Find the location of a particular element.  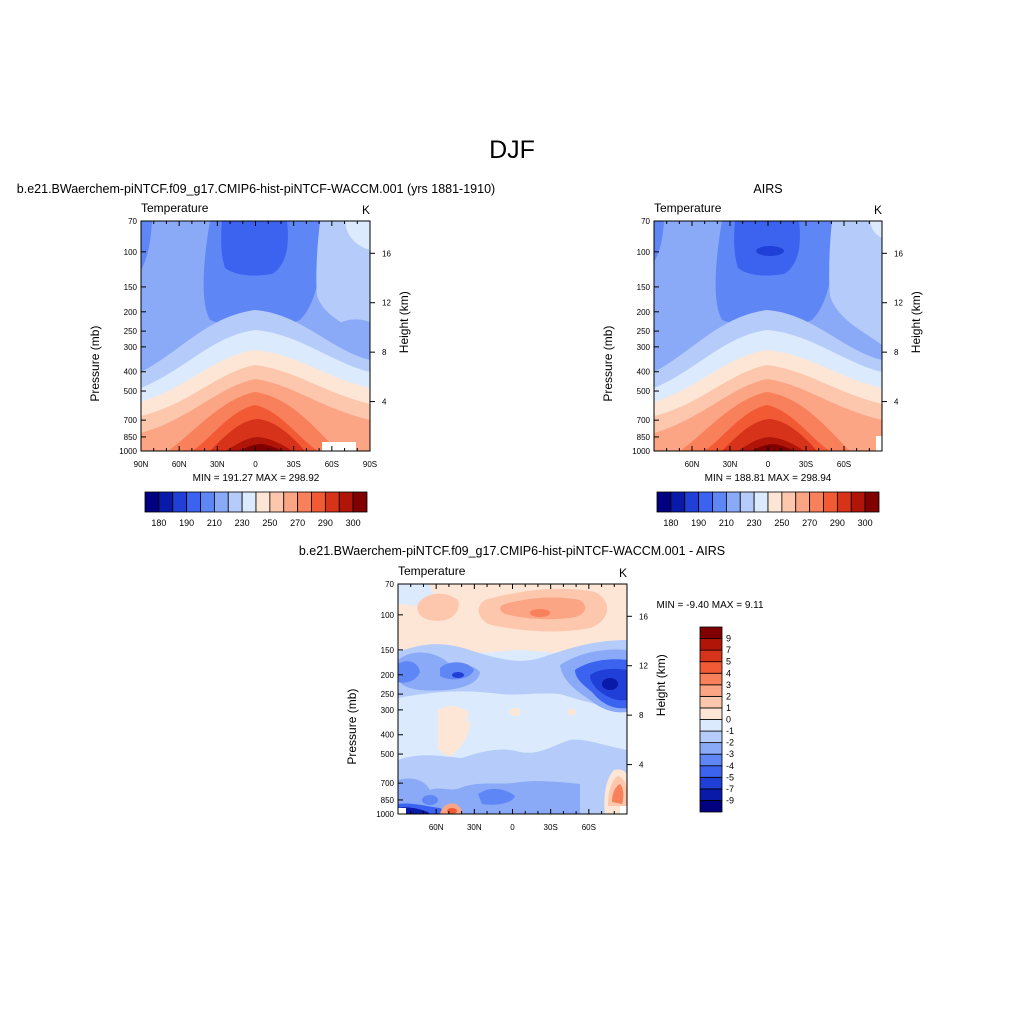

colorbar-label: 1 is located at coordinates (728, 708).